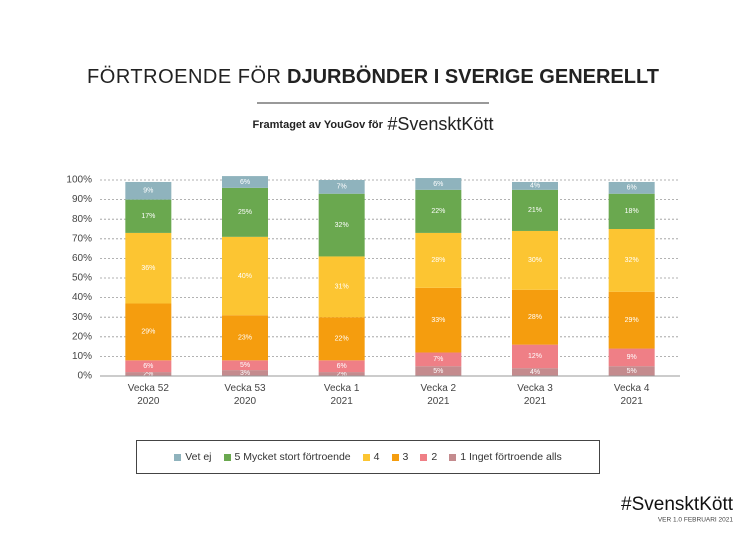 The height and width of the screenshot is (533, 746). I want to click on data-label: 40%, so click(245, 276).